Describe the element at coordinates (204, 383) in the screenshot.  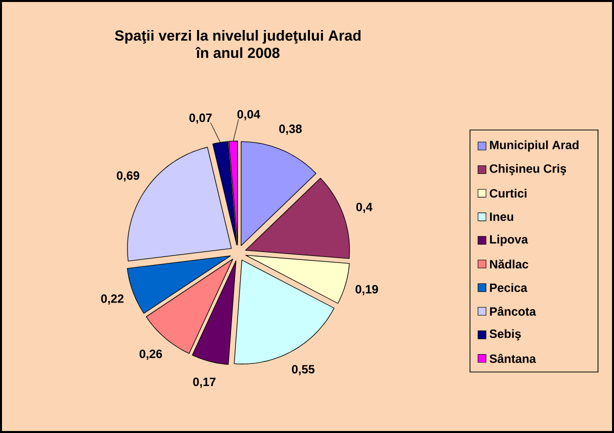
I see `data-label: 0,17` at that location.